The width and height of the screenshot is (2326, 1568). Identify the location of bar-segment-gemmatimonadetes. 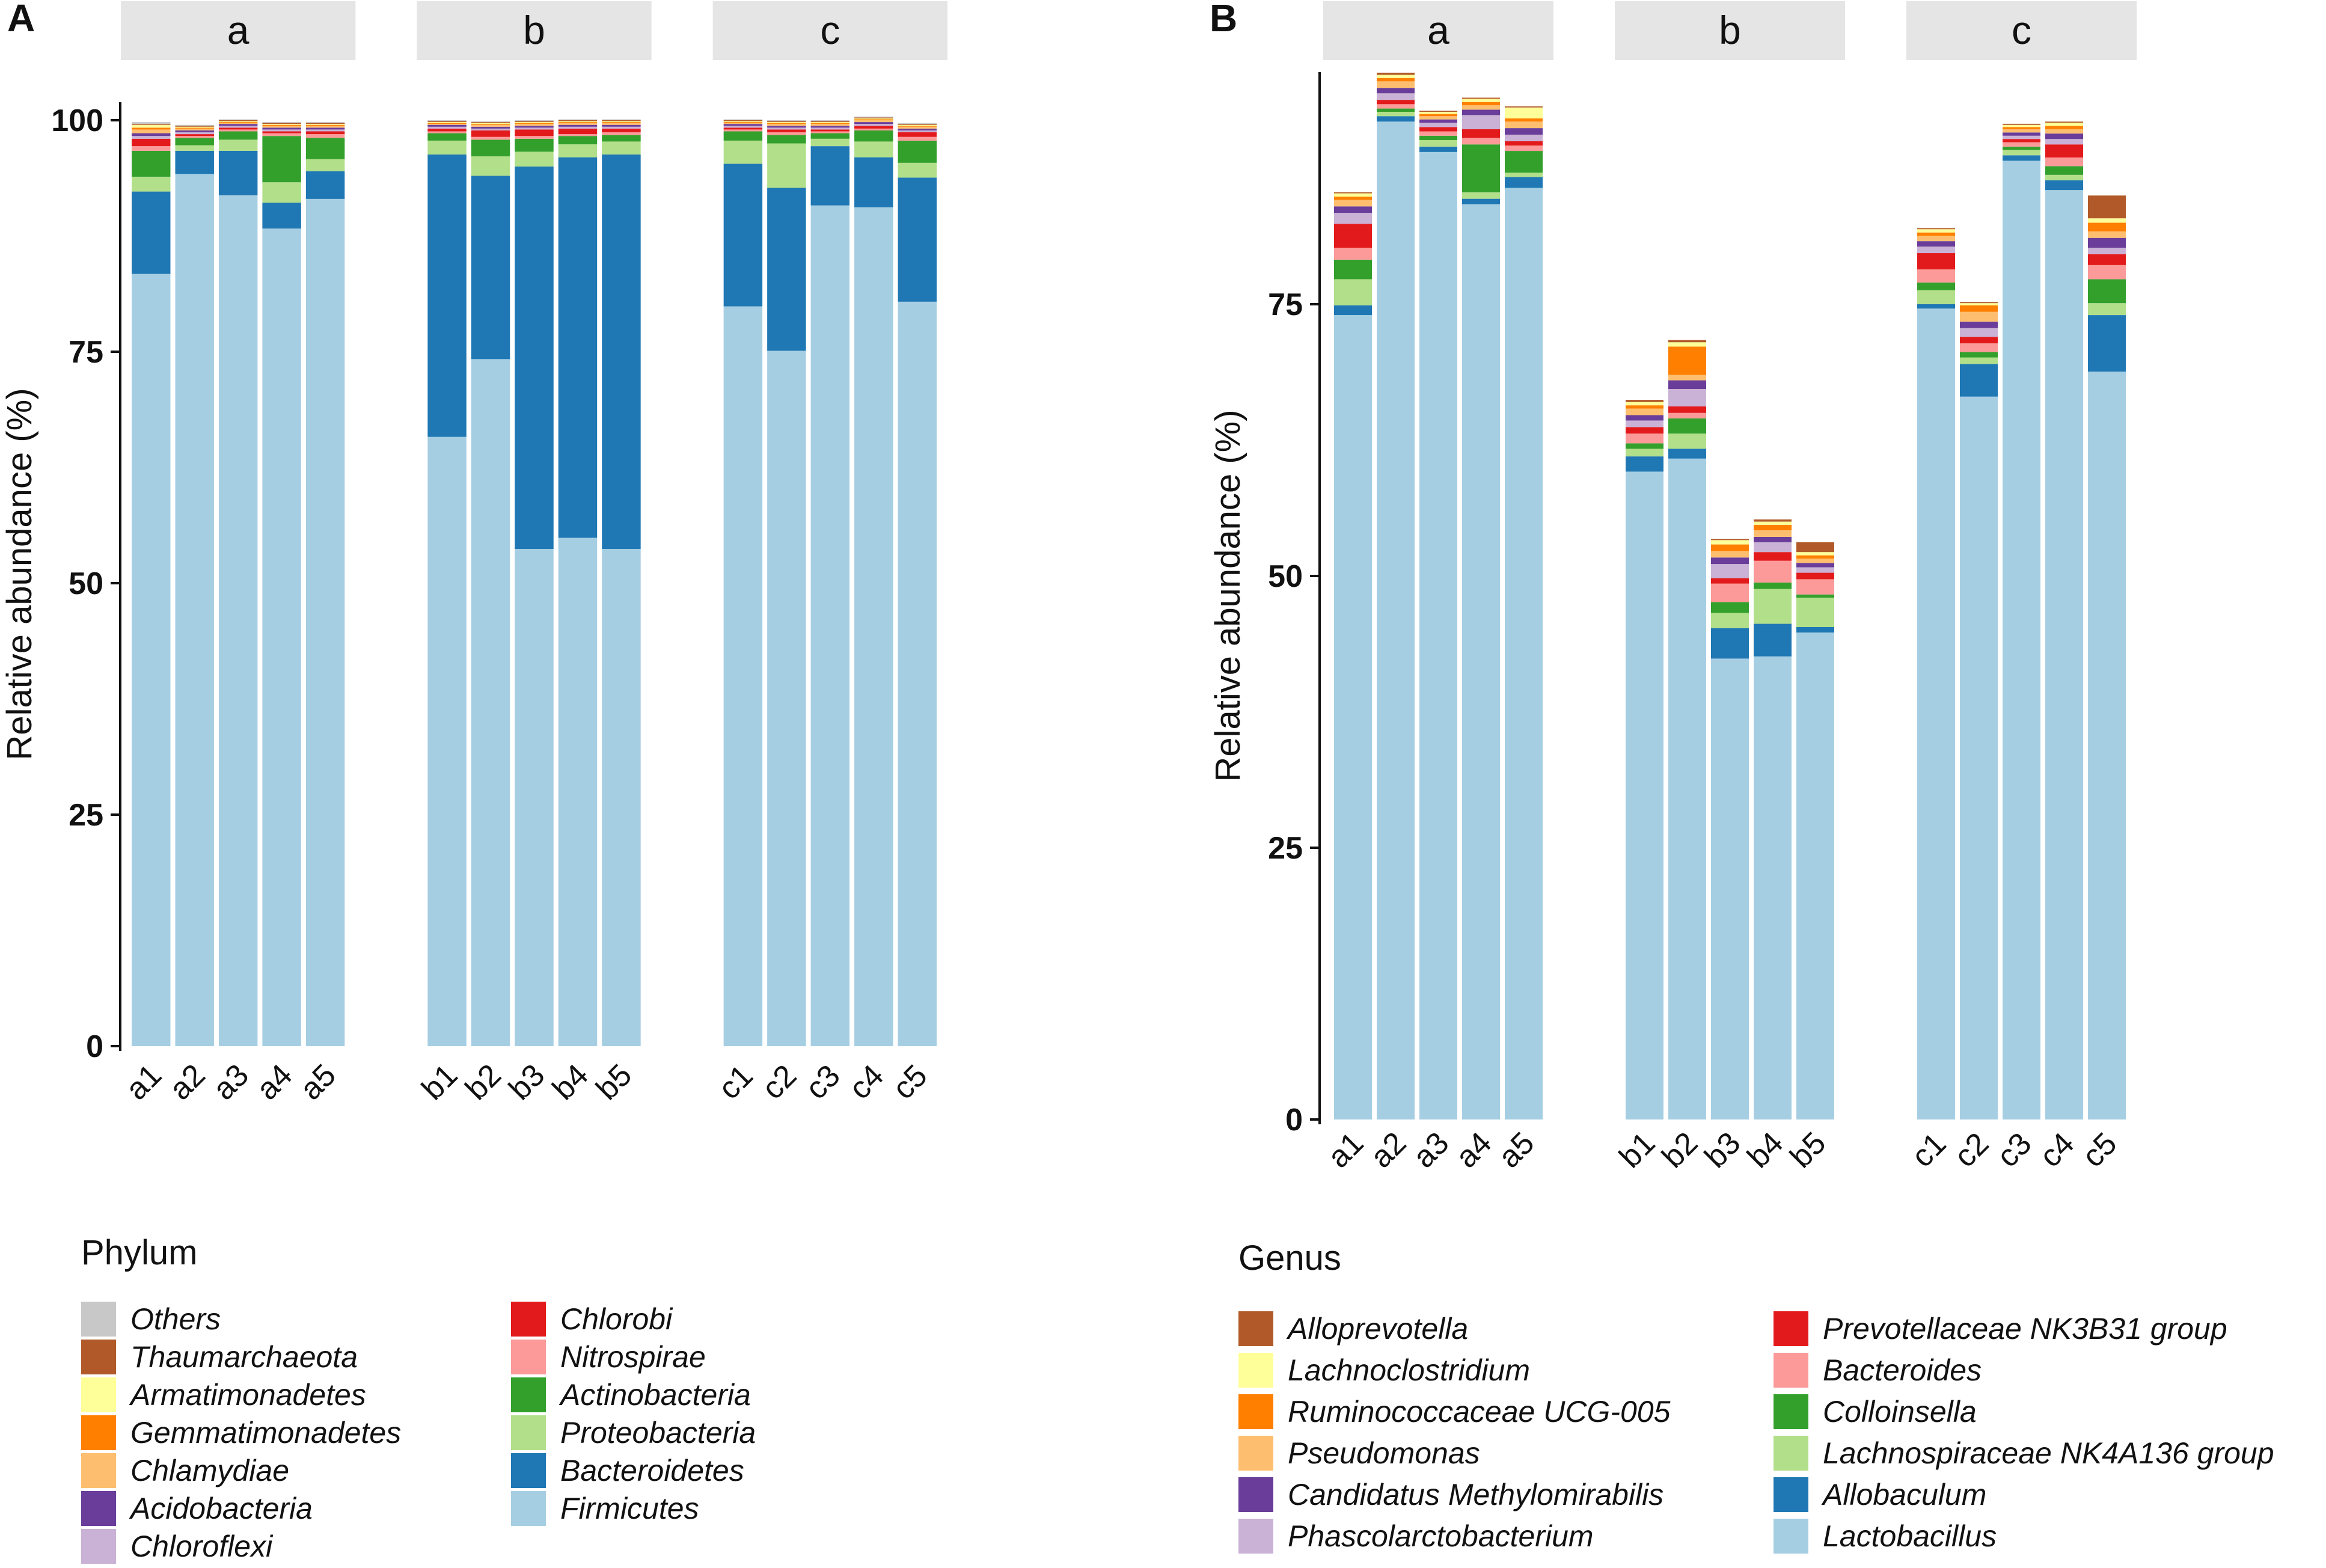
(873, 119).